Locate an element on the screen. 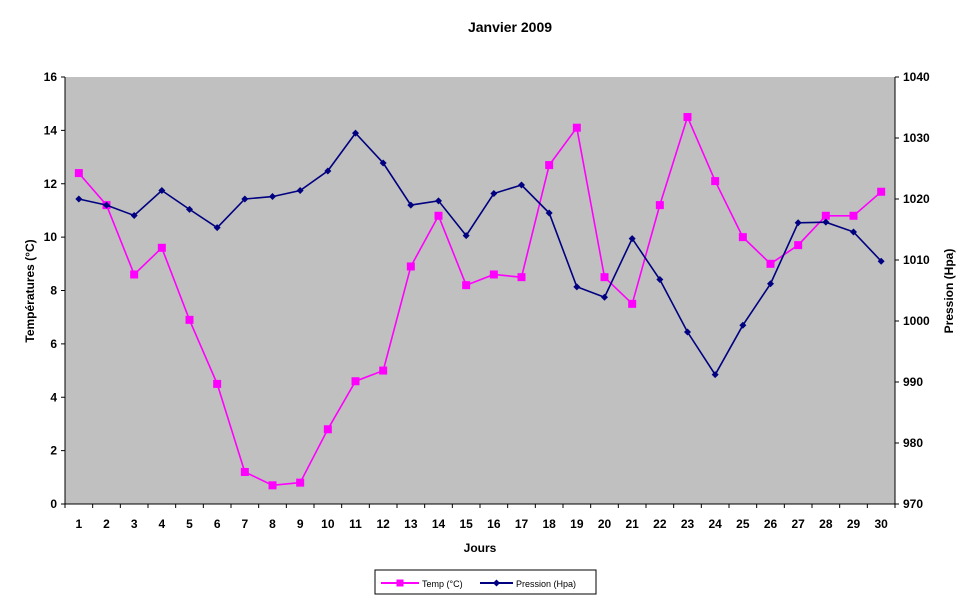 The image size is (970, 603). left-tick-label: 12 is located at coordinates (51, 184).